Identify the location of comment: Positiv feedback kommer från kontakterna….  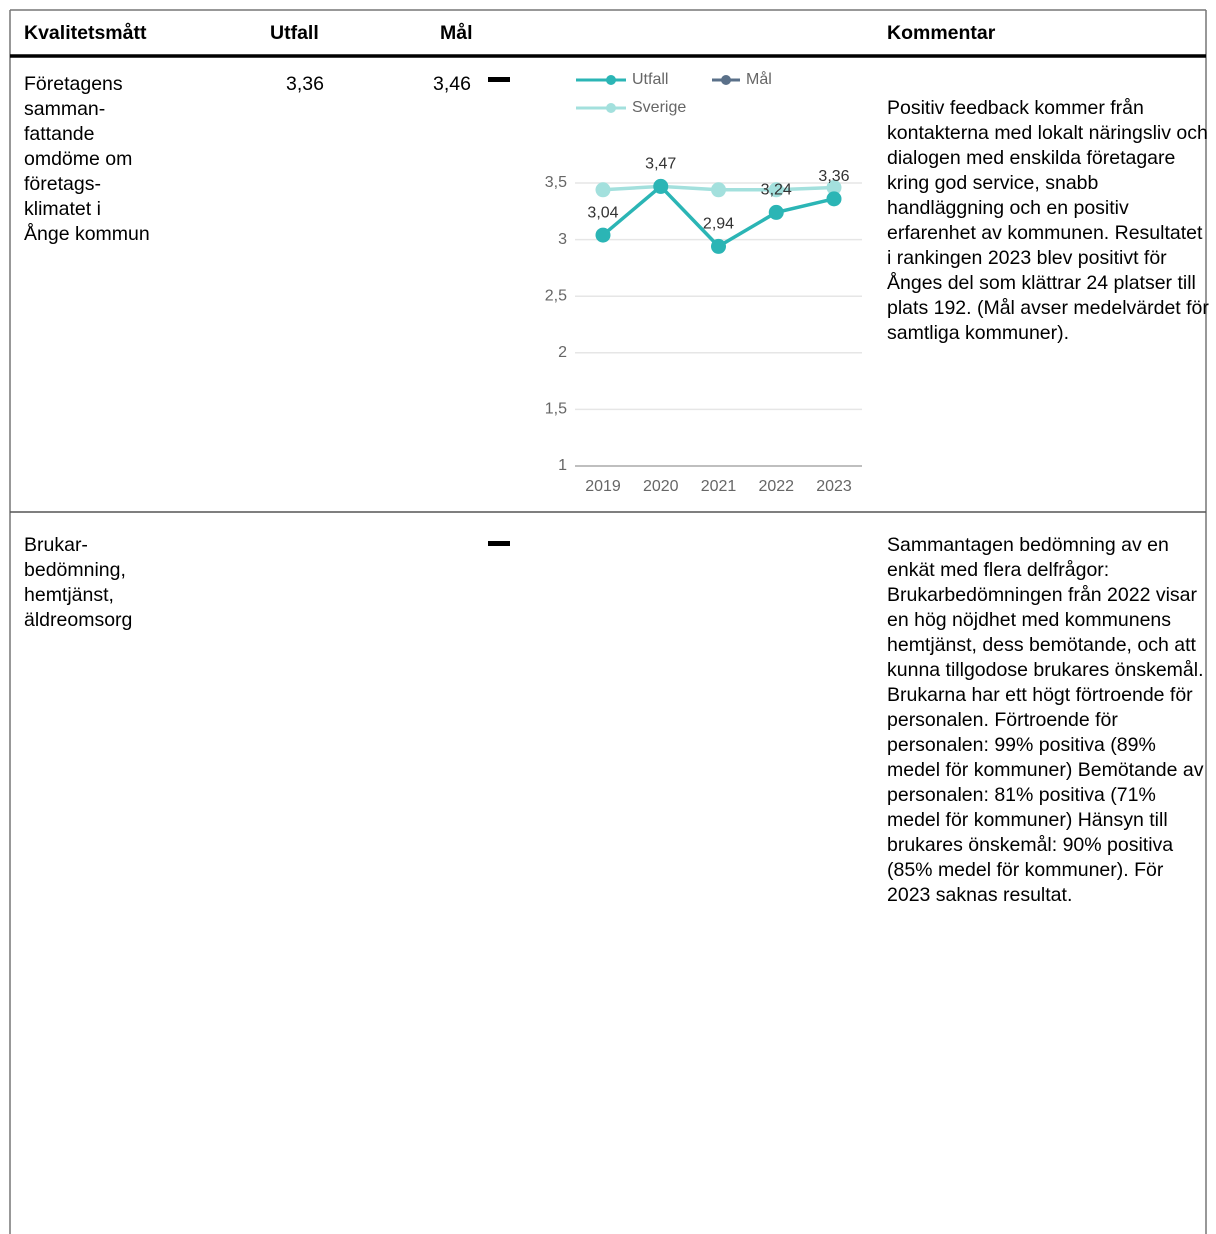
(1048, 220).